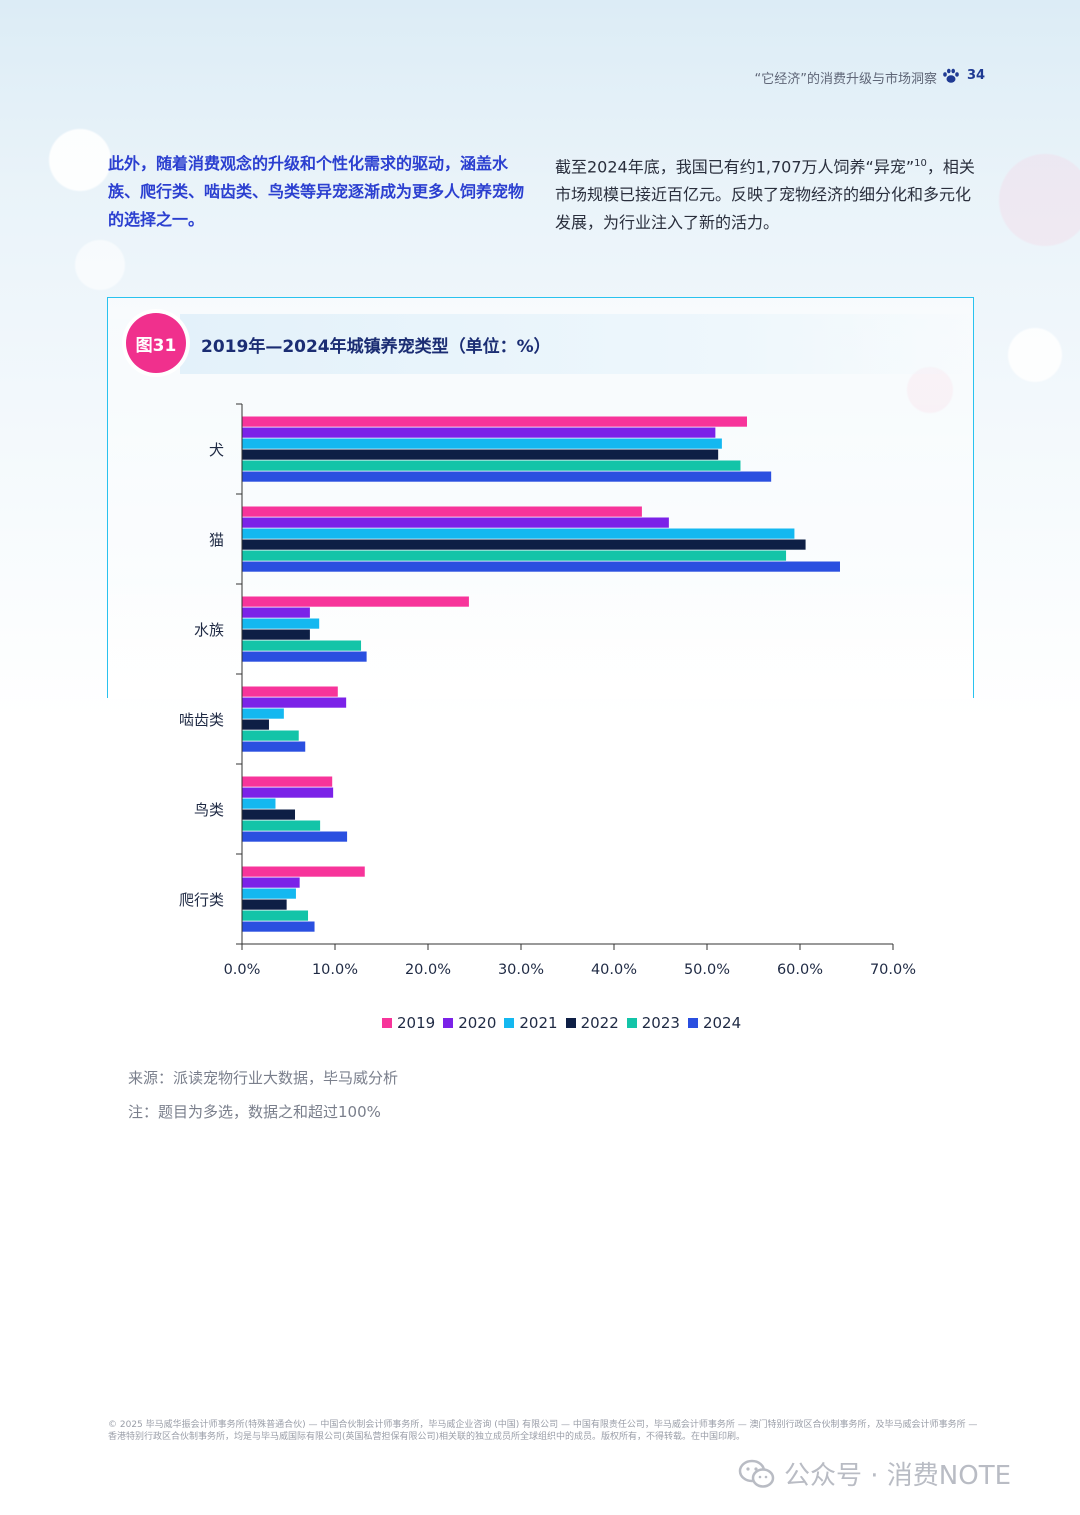  Describe the element at coordinates (845, 79) in the screenshot. I see `running-header-title: “它经济”的消费升级与市场洞察` at that location.